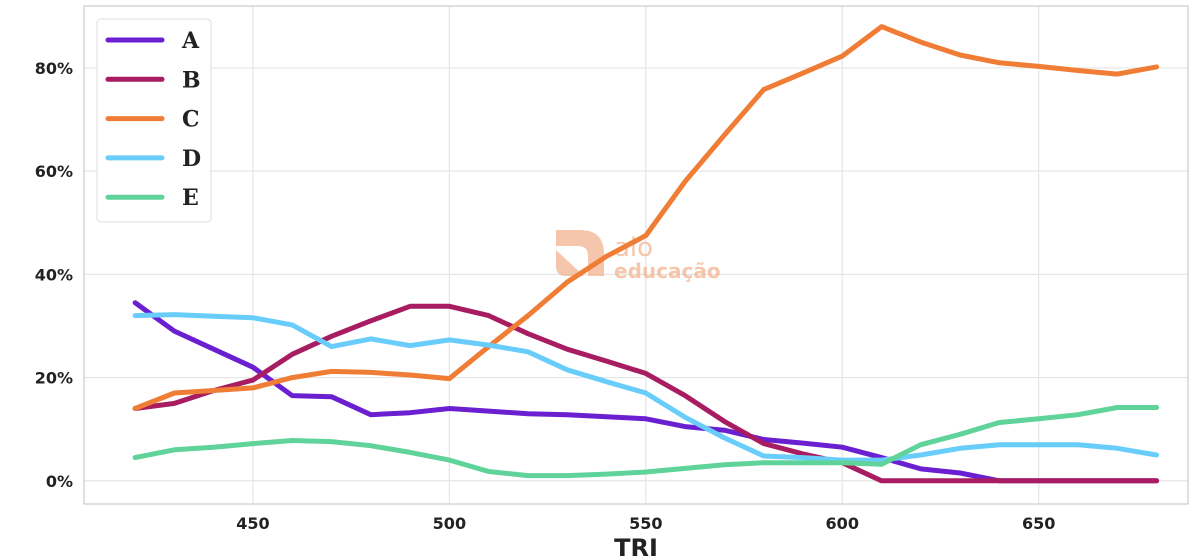  Describe the element at coordinates (667, 271) in the screenshot. I see `watermark-text-educacao: educação` at that location.